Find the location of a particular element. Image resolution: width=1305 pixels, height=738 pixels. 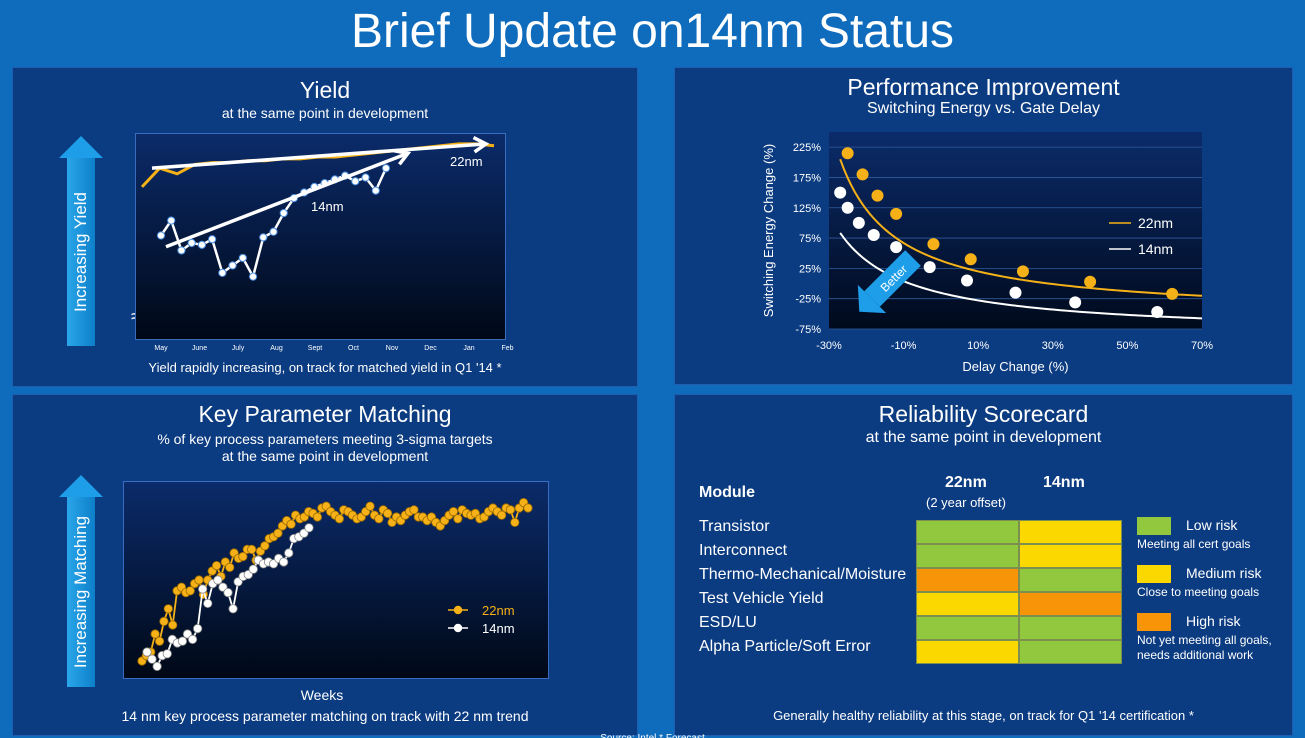

series-14nm-line is located at coordinates (273, 224).